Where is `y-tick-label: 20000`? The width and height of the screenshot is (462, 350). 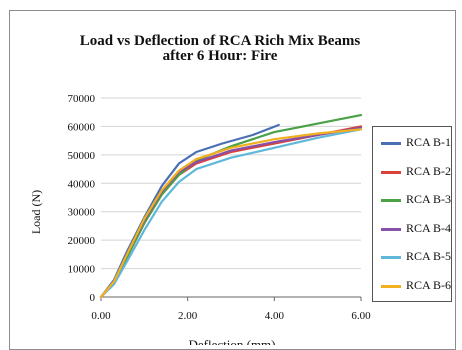 y-tick-label: 20000 is located at coordinates (82, 241).